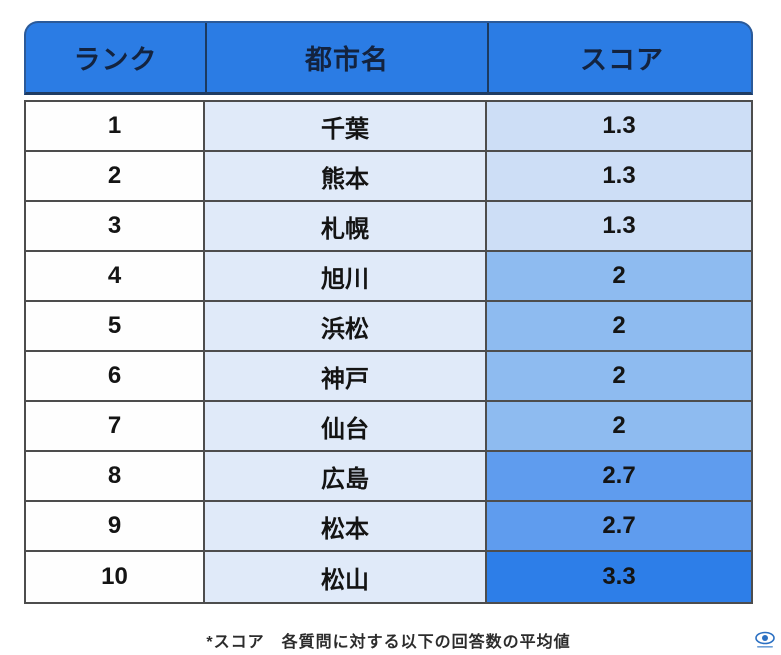  I want to click on table-header-row: ランク 都市名 スコア, so click(388, 58).